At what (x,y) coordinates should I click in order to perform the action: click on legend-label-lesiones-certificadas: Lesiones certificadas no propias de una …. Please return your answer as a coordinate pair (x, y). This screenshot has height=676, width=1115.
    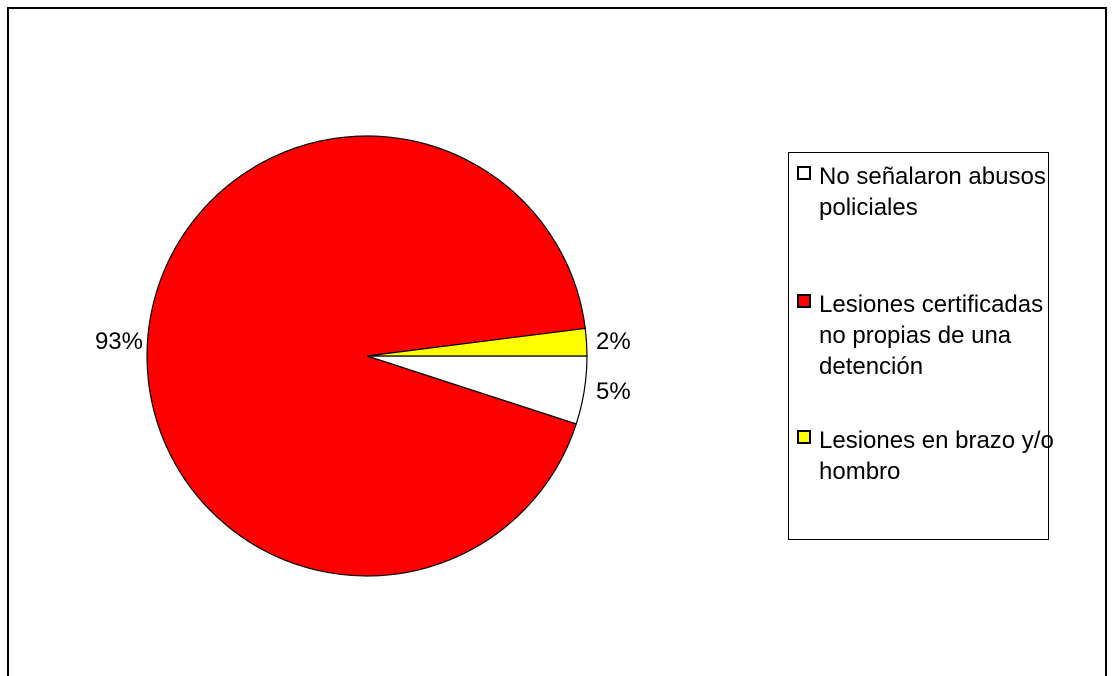
    Looking at the image, I should click on (931, 335).